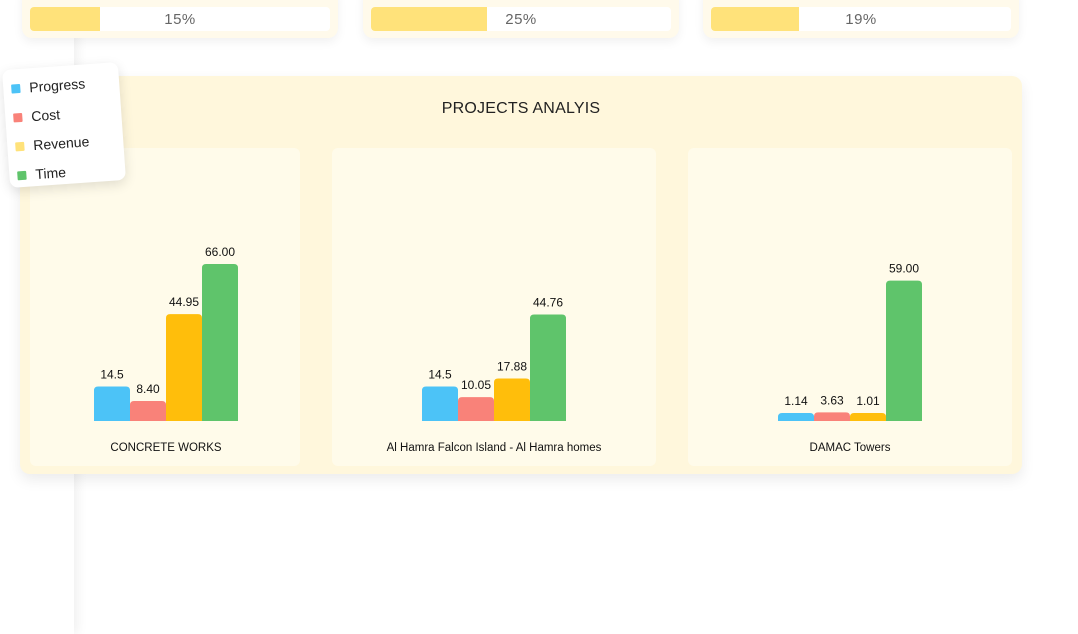  Describe the element at coordinates (868, 401) in the screenshot. I see `data-label-revenue: 1.01` at that location.